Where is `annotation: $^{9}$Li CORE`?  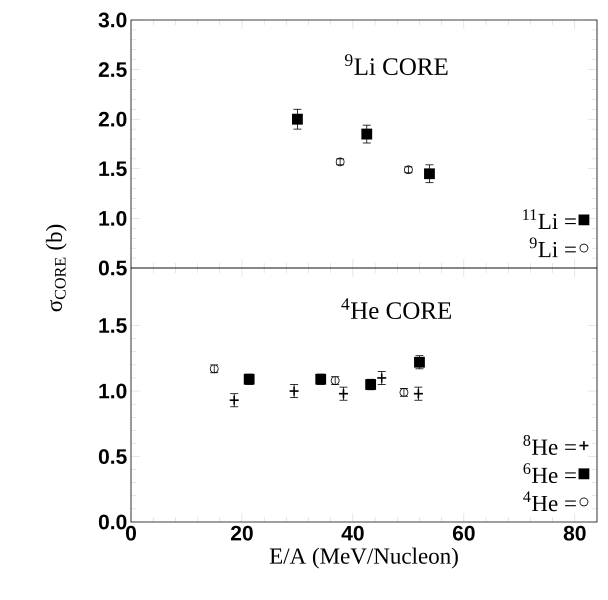
annotation: $^{9}$Li CORE is located at coordinates (396, 65).